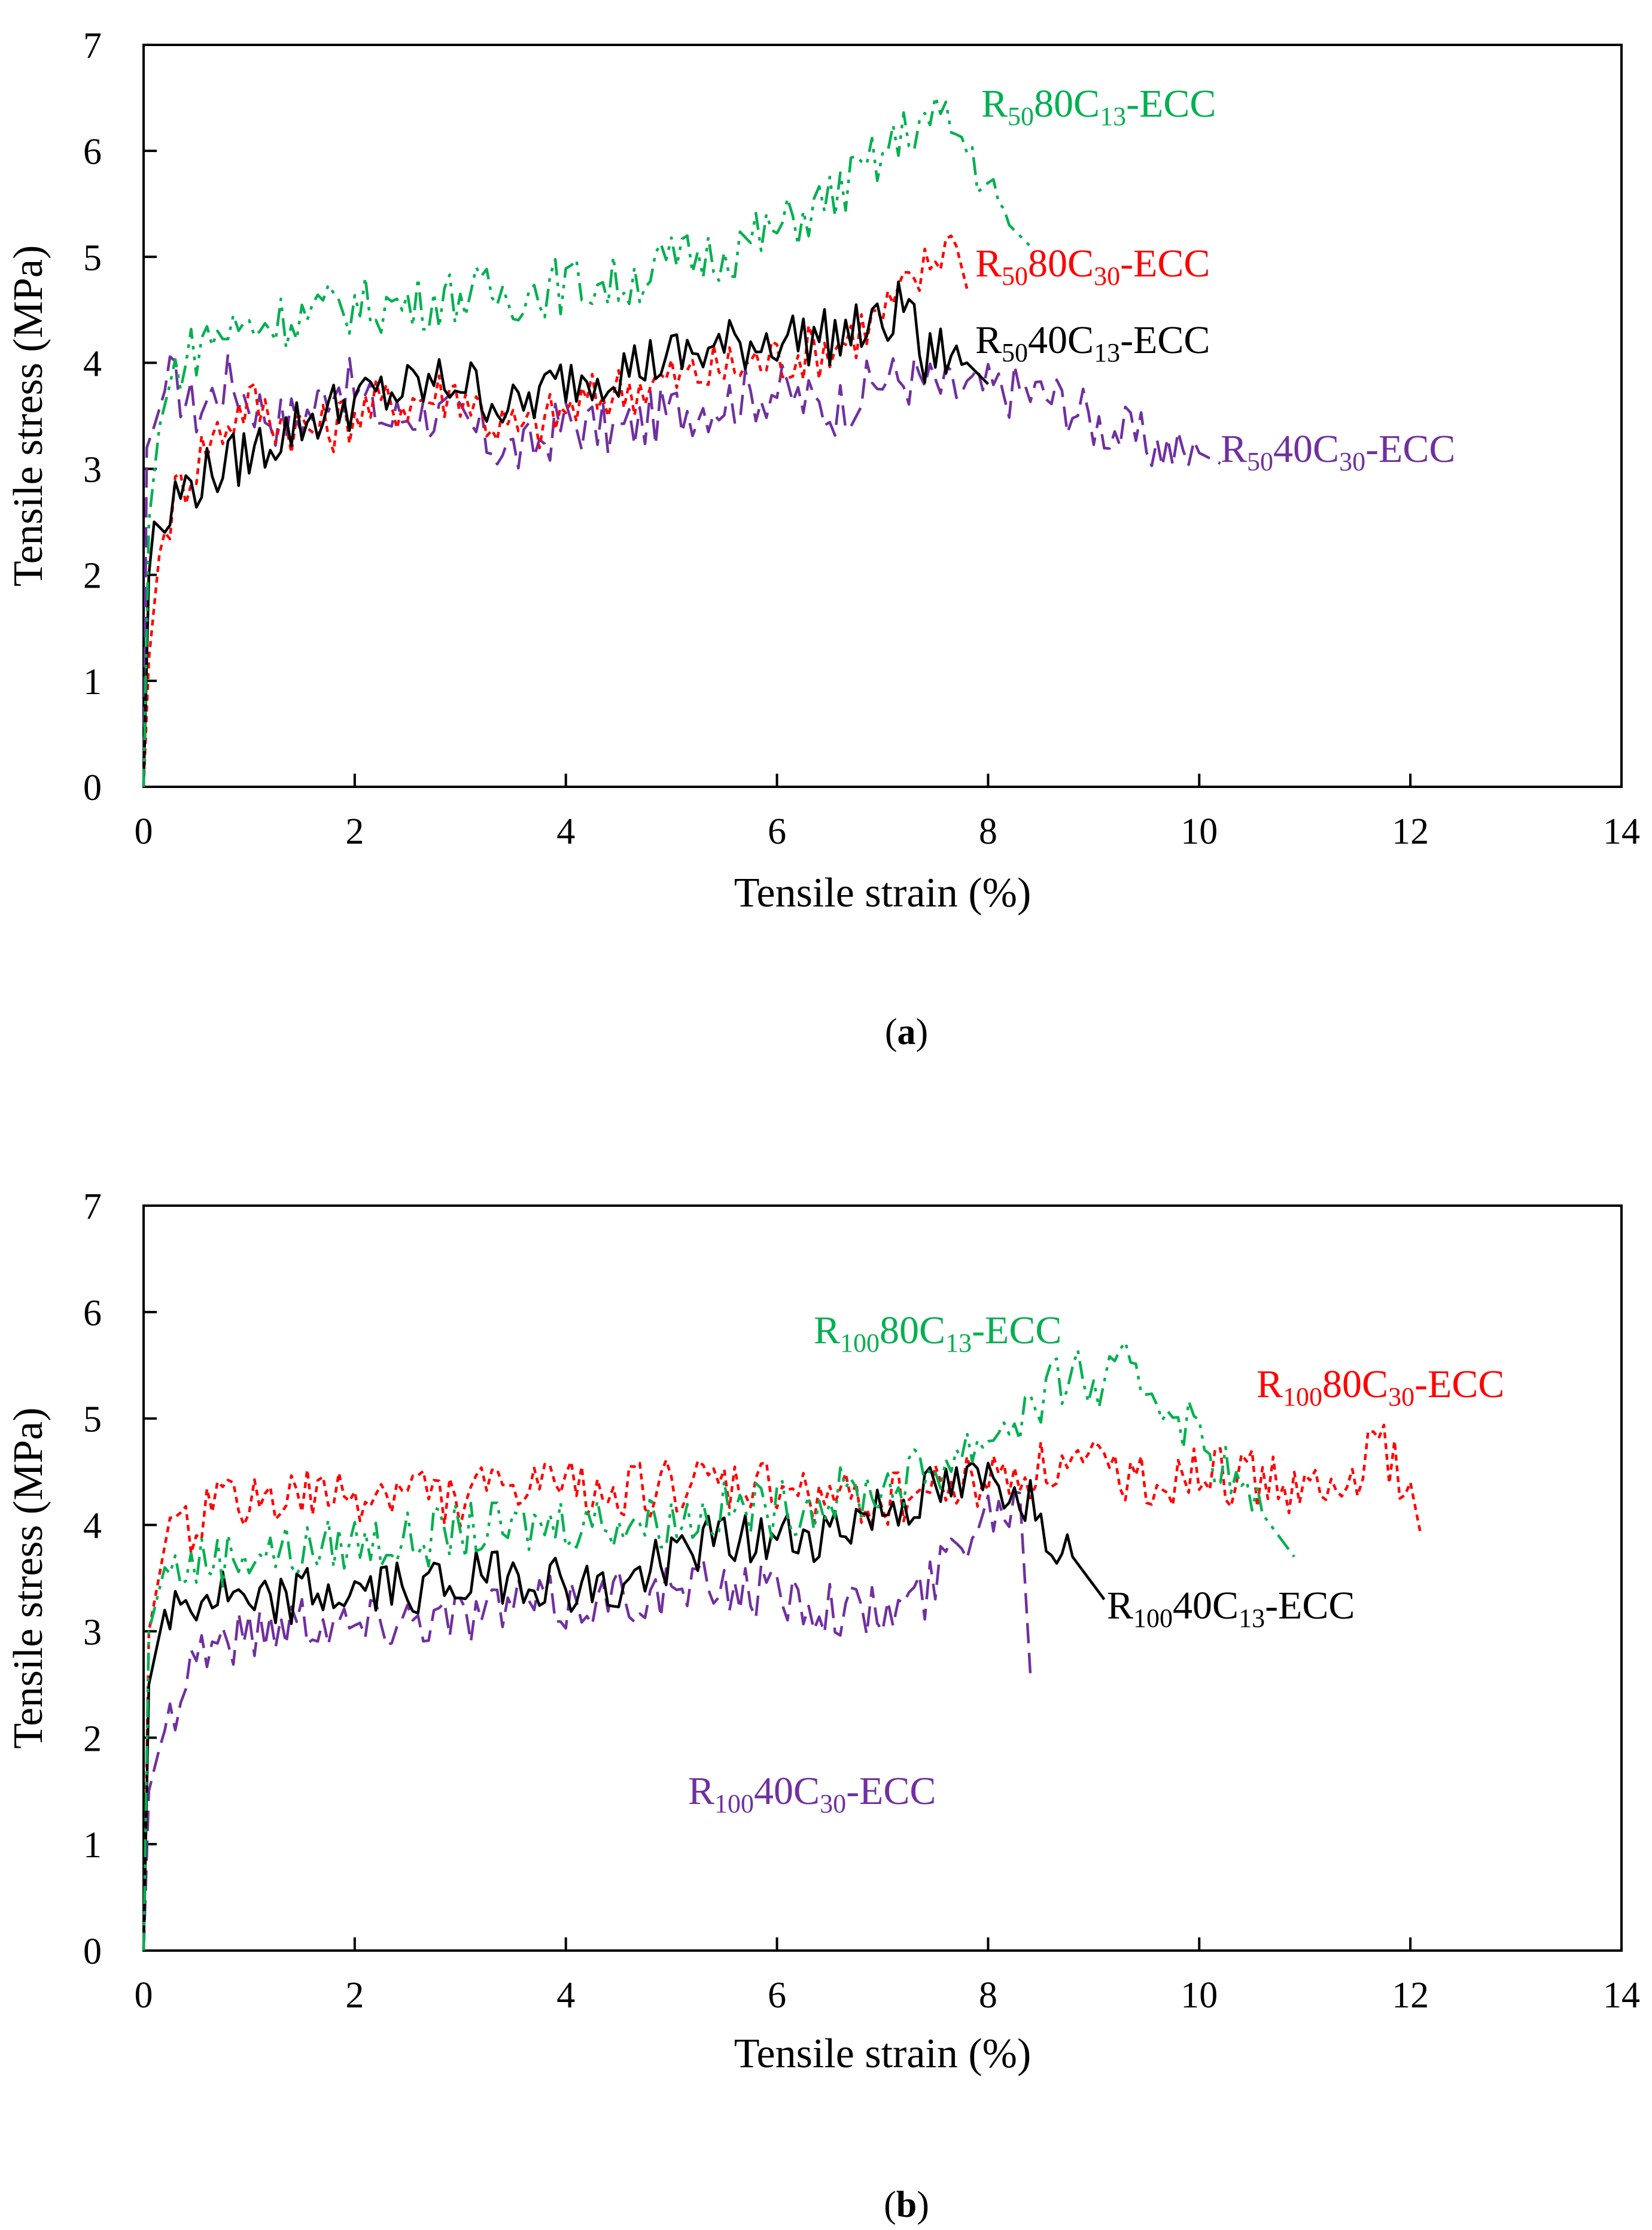  I want to click on panel-label: (b), so click(906, 2205).